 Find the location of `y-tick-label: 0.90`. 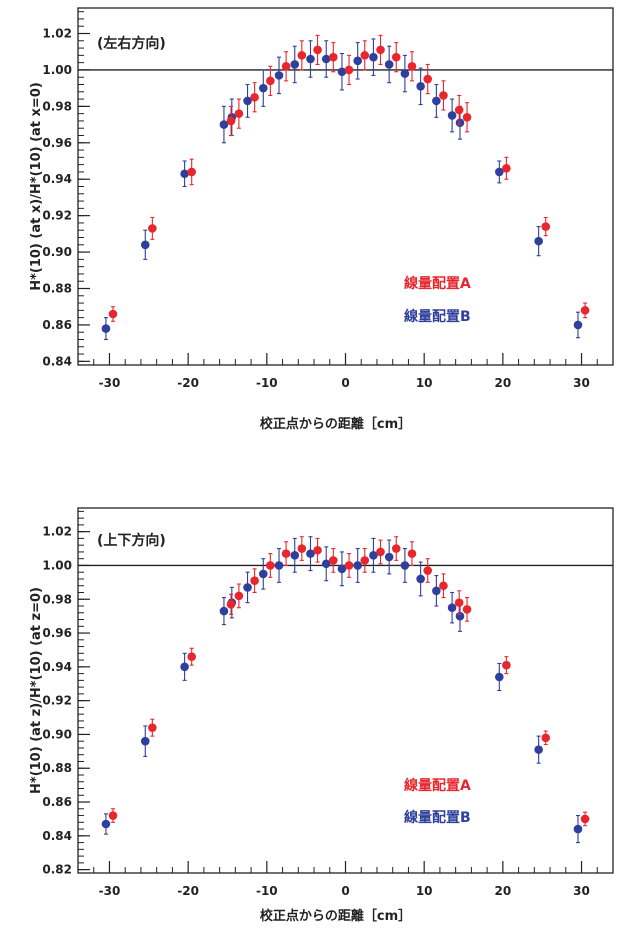

y-tick-label: 0.90 is located at coordinates (57, 734).